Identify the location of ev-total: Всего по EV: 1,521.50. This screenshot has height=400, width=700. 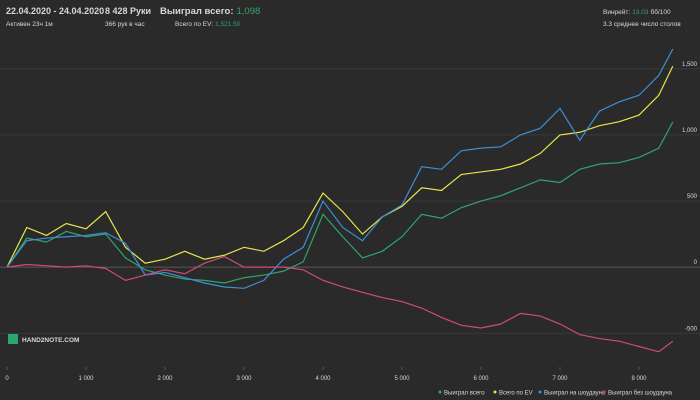
(208, 24).